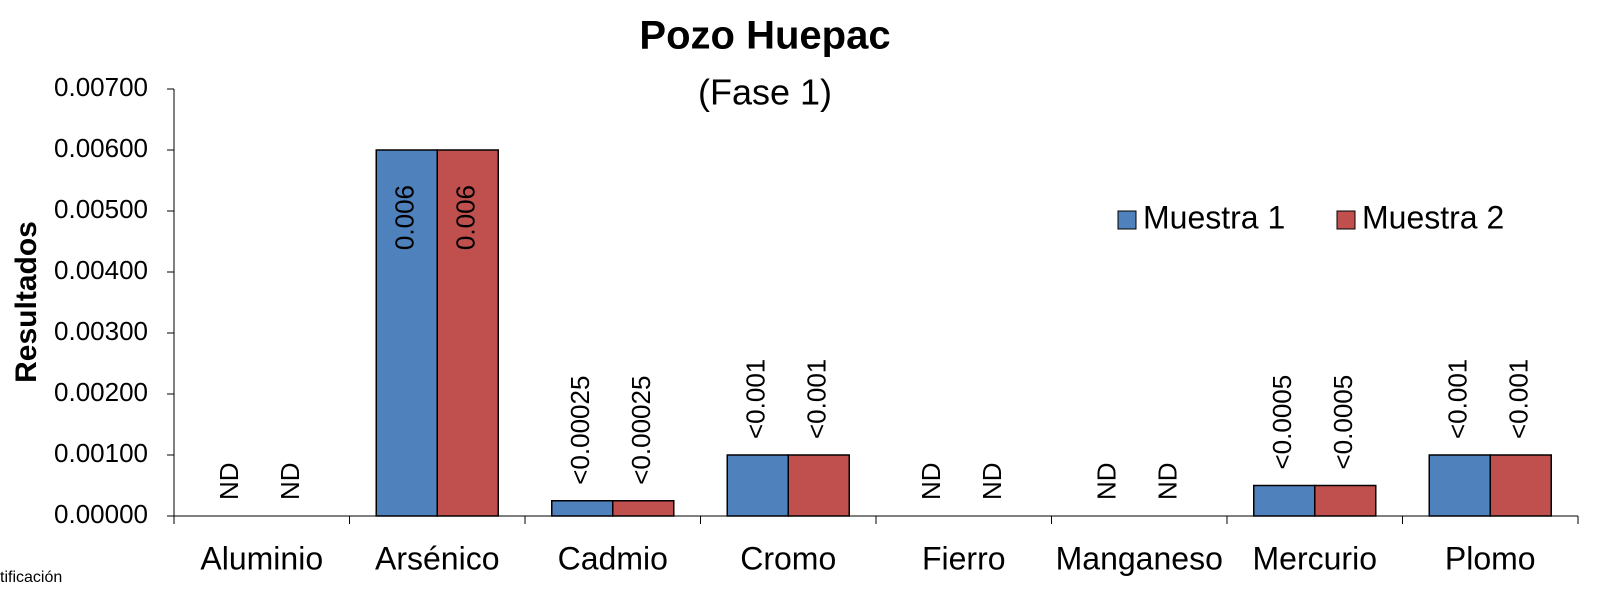 The width and height of the screenshot is (1616, 593). Describe the element at coordinates (788, 558) in the screenshot. I see `x-tick-label: Cromo` at that location.